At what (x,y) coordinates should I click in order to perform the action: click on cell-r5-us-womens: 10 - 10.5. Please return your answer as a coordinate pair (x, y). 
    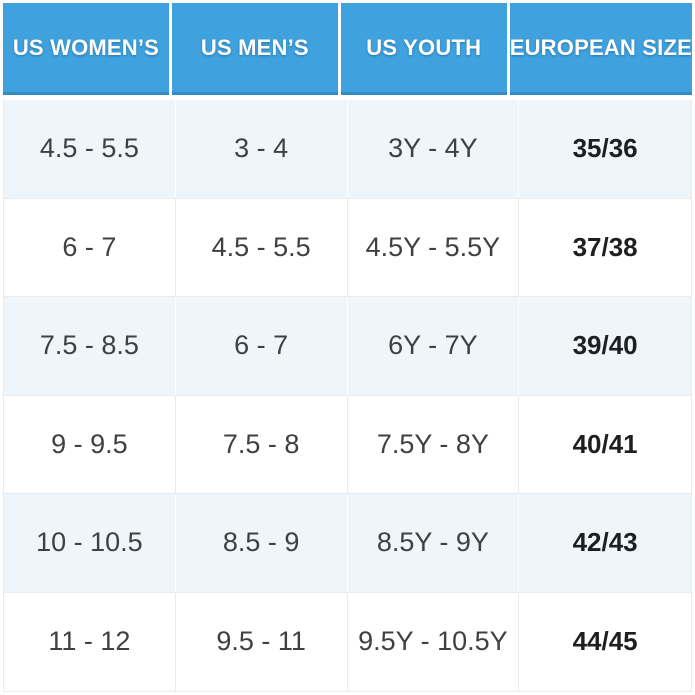
    Looking at the image, I should click on (90, 543).